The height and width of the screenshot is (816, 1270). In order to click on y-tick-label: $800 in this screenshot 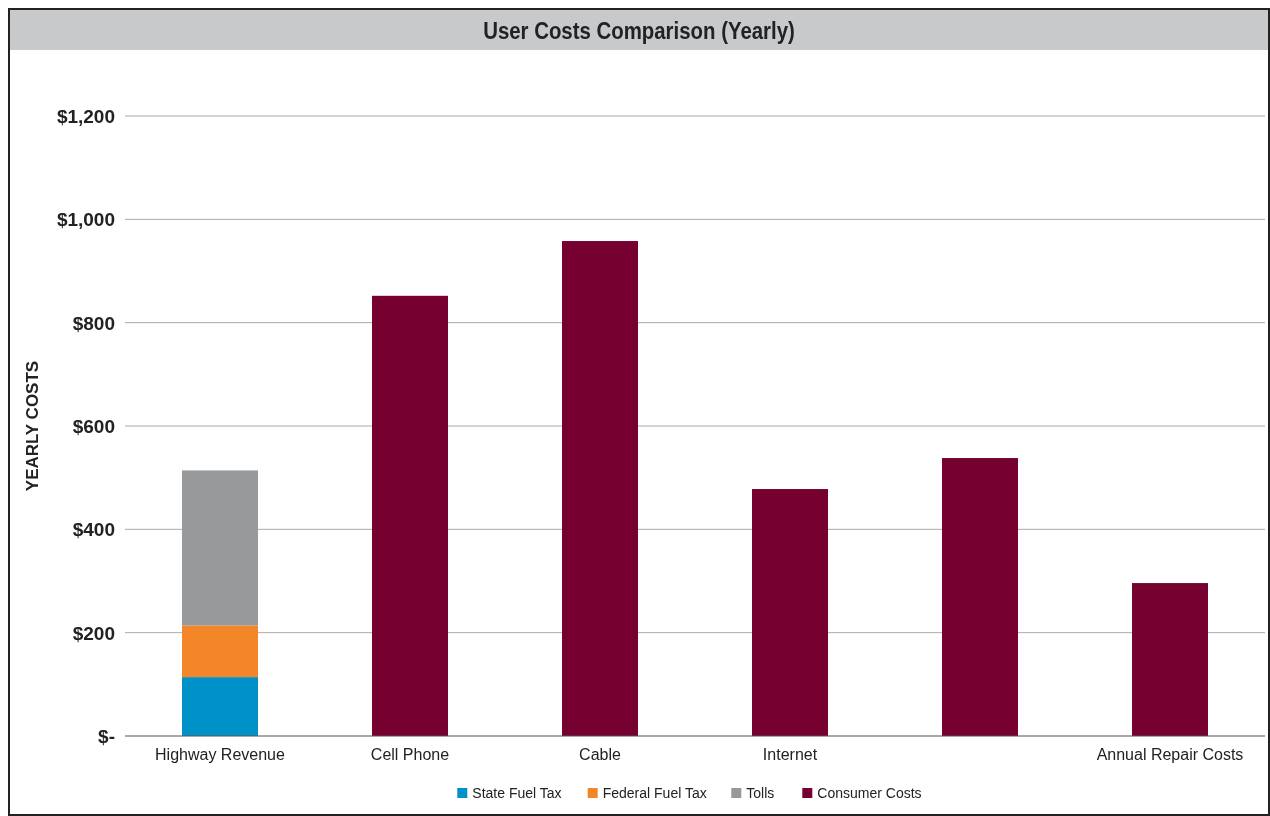, I will do `click(93, 323)`.